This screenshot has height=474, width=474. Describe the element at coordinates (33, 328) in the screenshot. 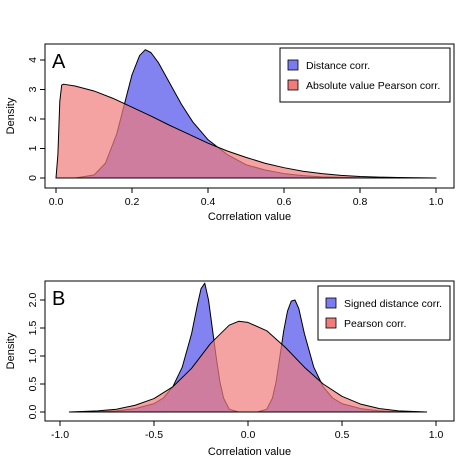

I see `y-tick-label: 1.5` at that location.